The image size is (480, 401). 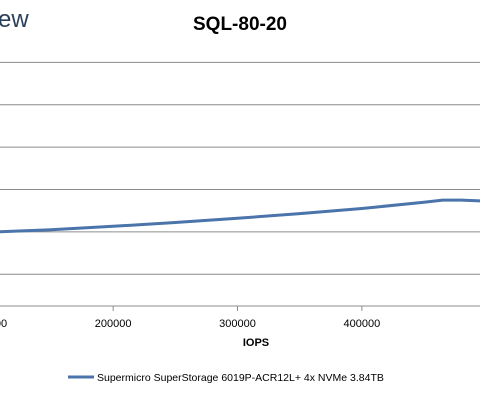 I want to click on series-lines, so click(x=240, y=216).